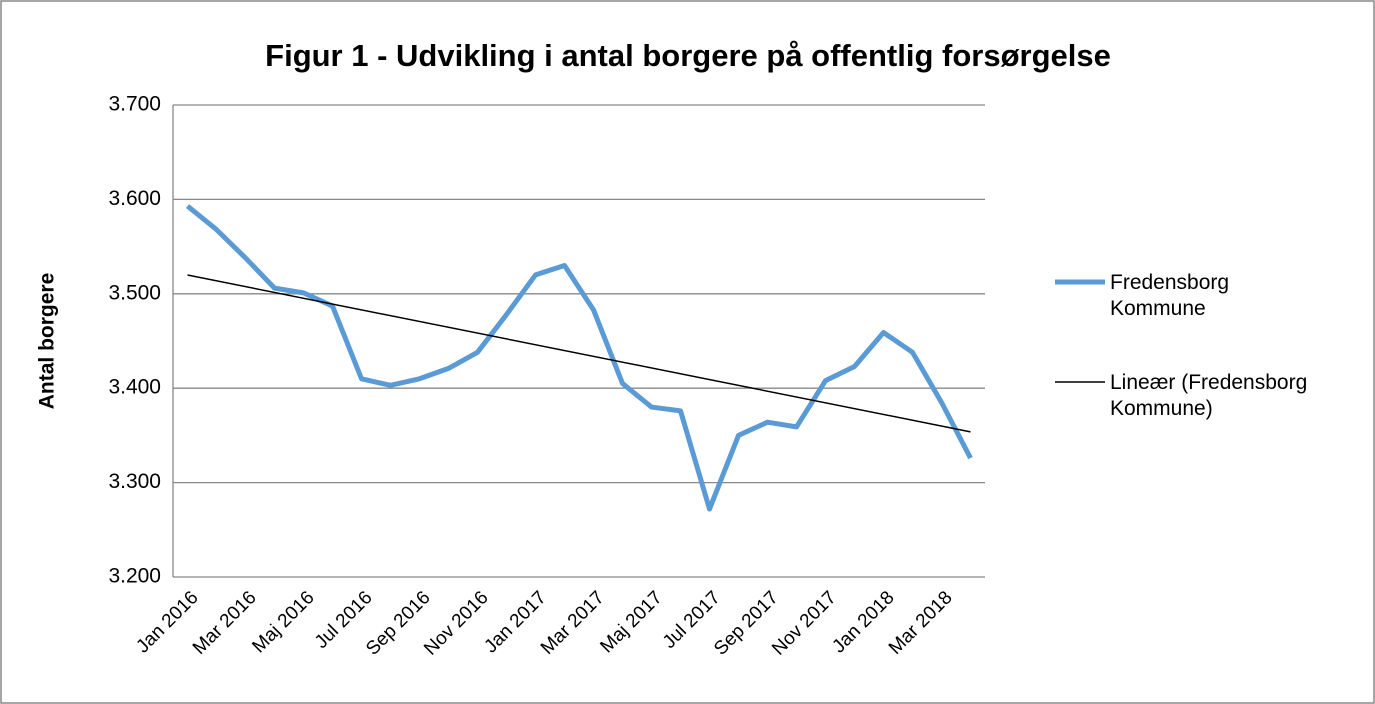 The width and height of the screenshot is (1375, 704). Describe the element at coordinates (1170, 295) in the screenshot. I see `legend-label: Fredensborg Kommune` at that location.